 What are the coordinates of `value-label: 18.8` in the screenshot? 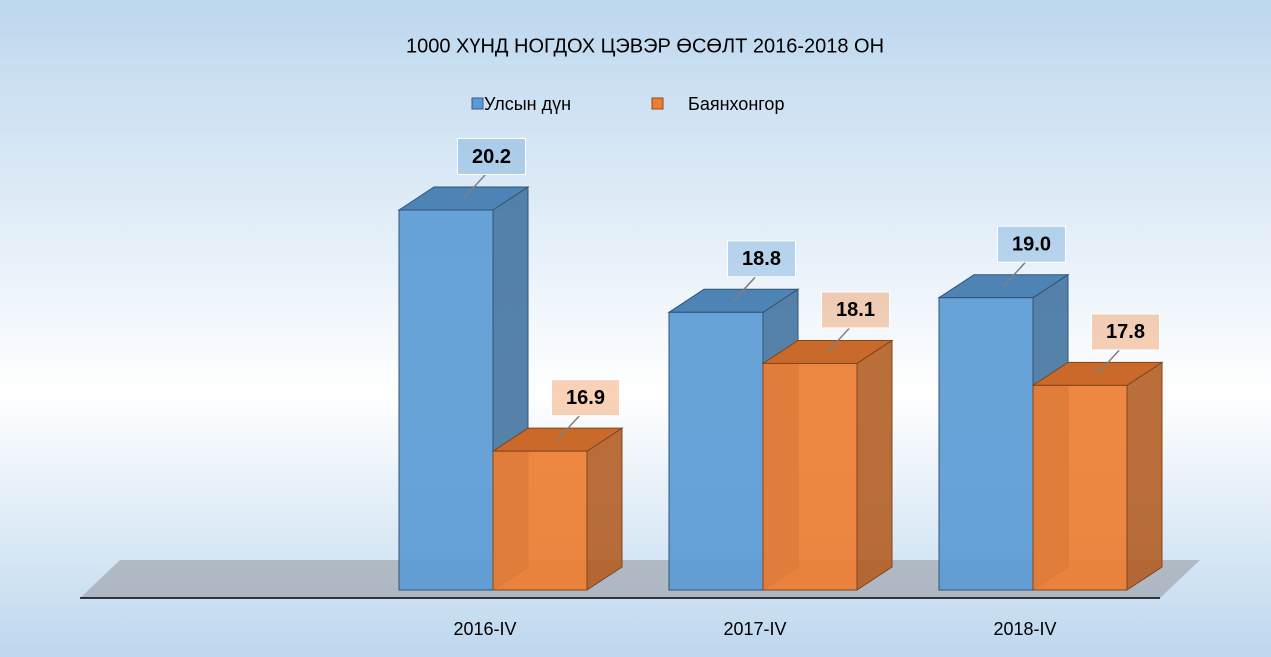 It's located at (761, 259).